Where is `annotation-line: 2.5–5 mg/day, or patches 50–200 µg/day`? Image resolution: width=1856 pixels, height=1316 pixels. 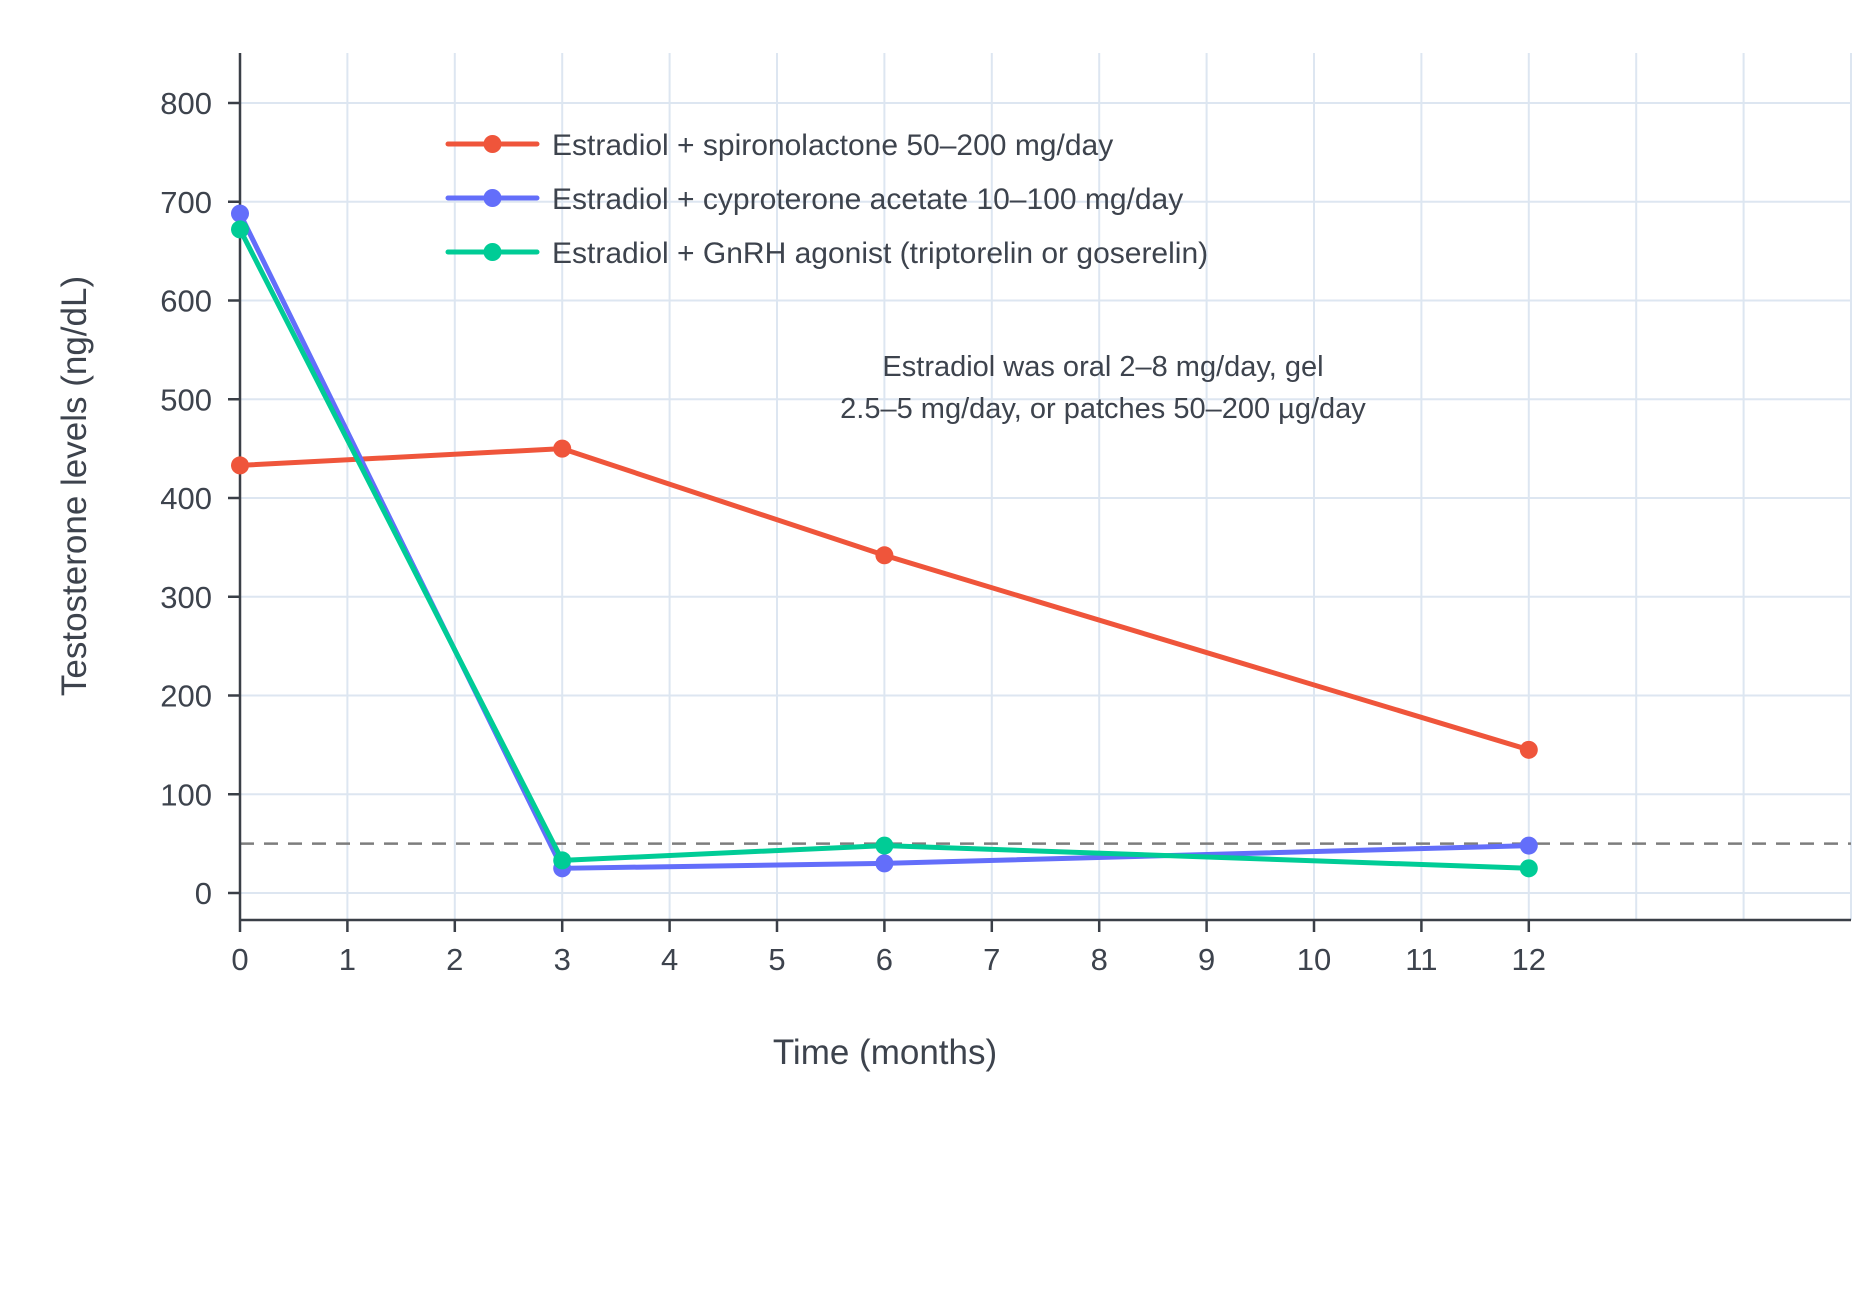
annotation-line: 2.5–5 mg/day, or patches 50–200 µg/day is located at coordinates (1103, 409).